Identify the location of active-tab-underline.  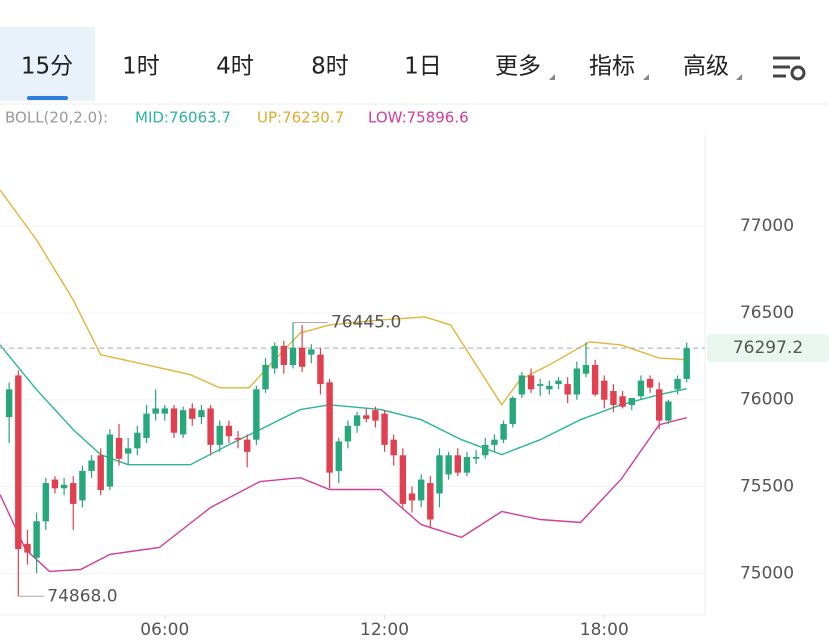
(47, 98).